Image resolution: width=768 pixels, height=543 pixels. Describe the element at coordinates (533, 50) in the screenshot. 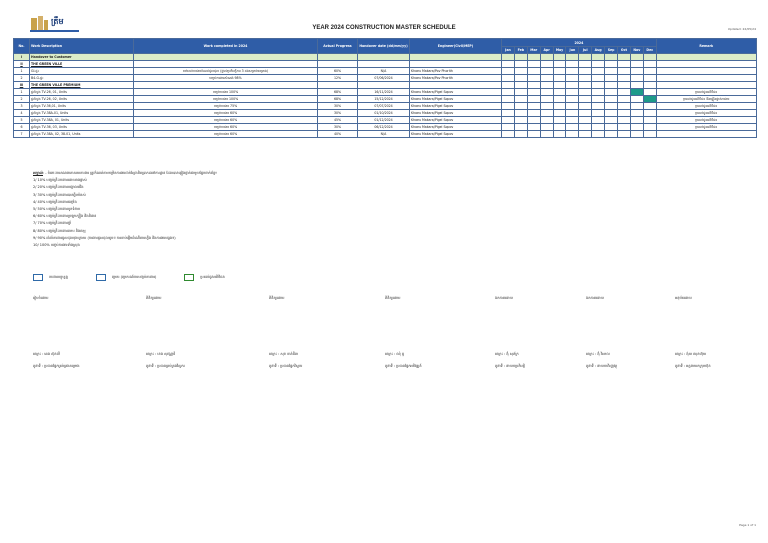

I see `month-header: Mar` at that location.